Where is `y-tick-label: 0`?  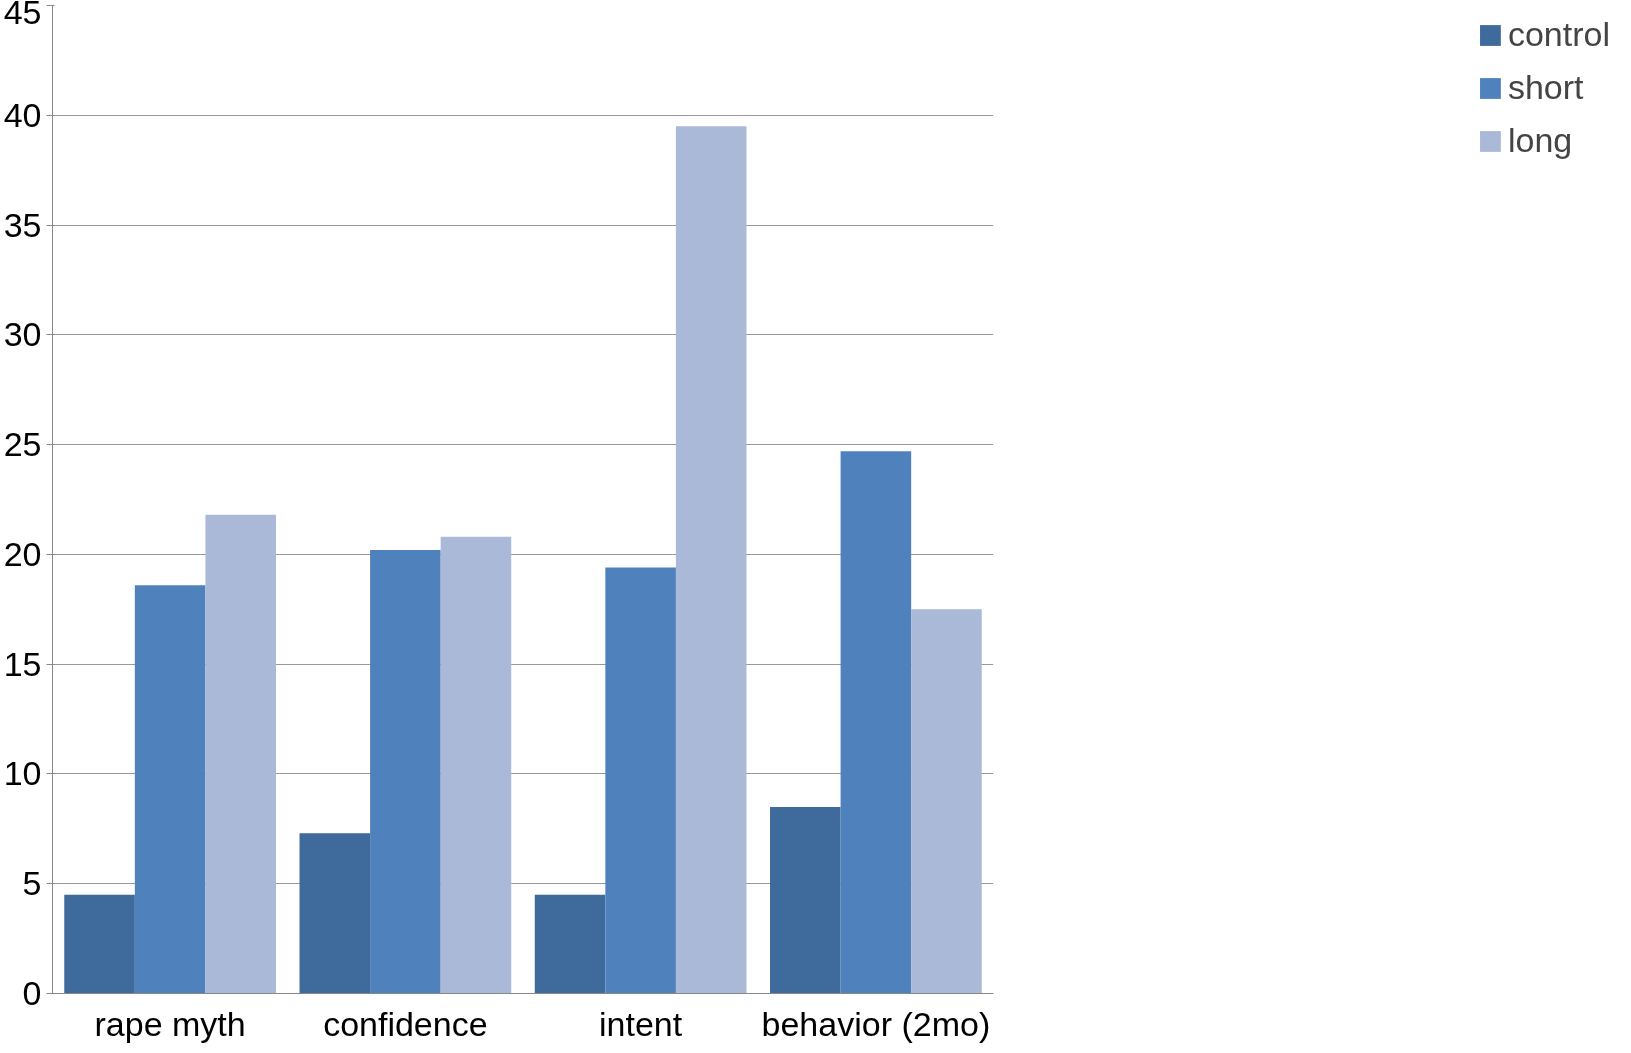
y-tick-label: 0 is located at coordinates (32, 993).